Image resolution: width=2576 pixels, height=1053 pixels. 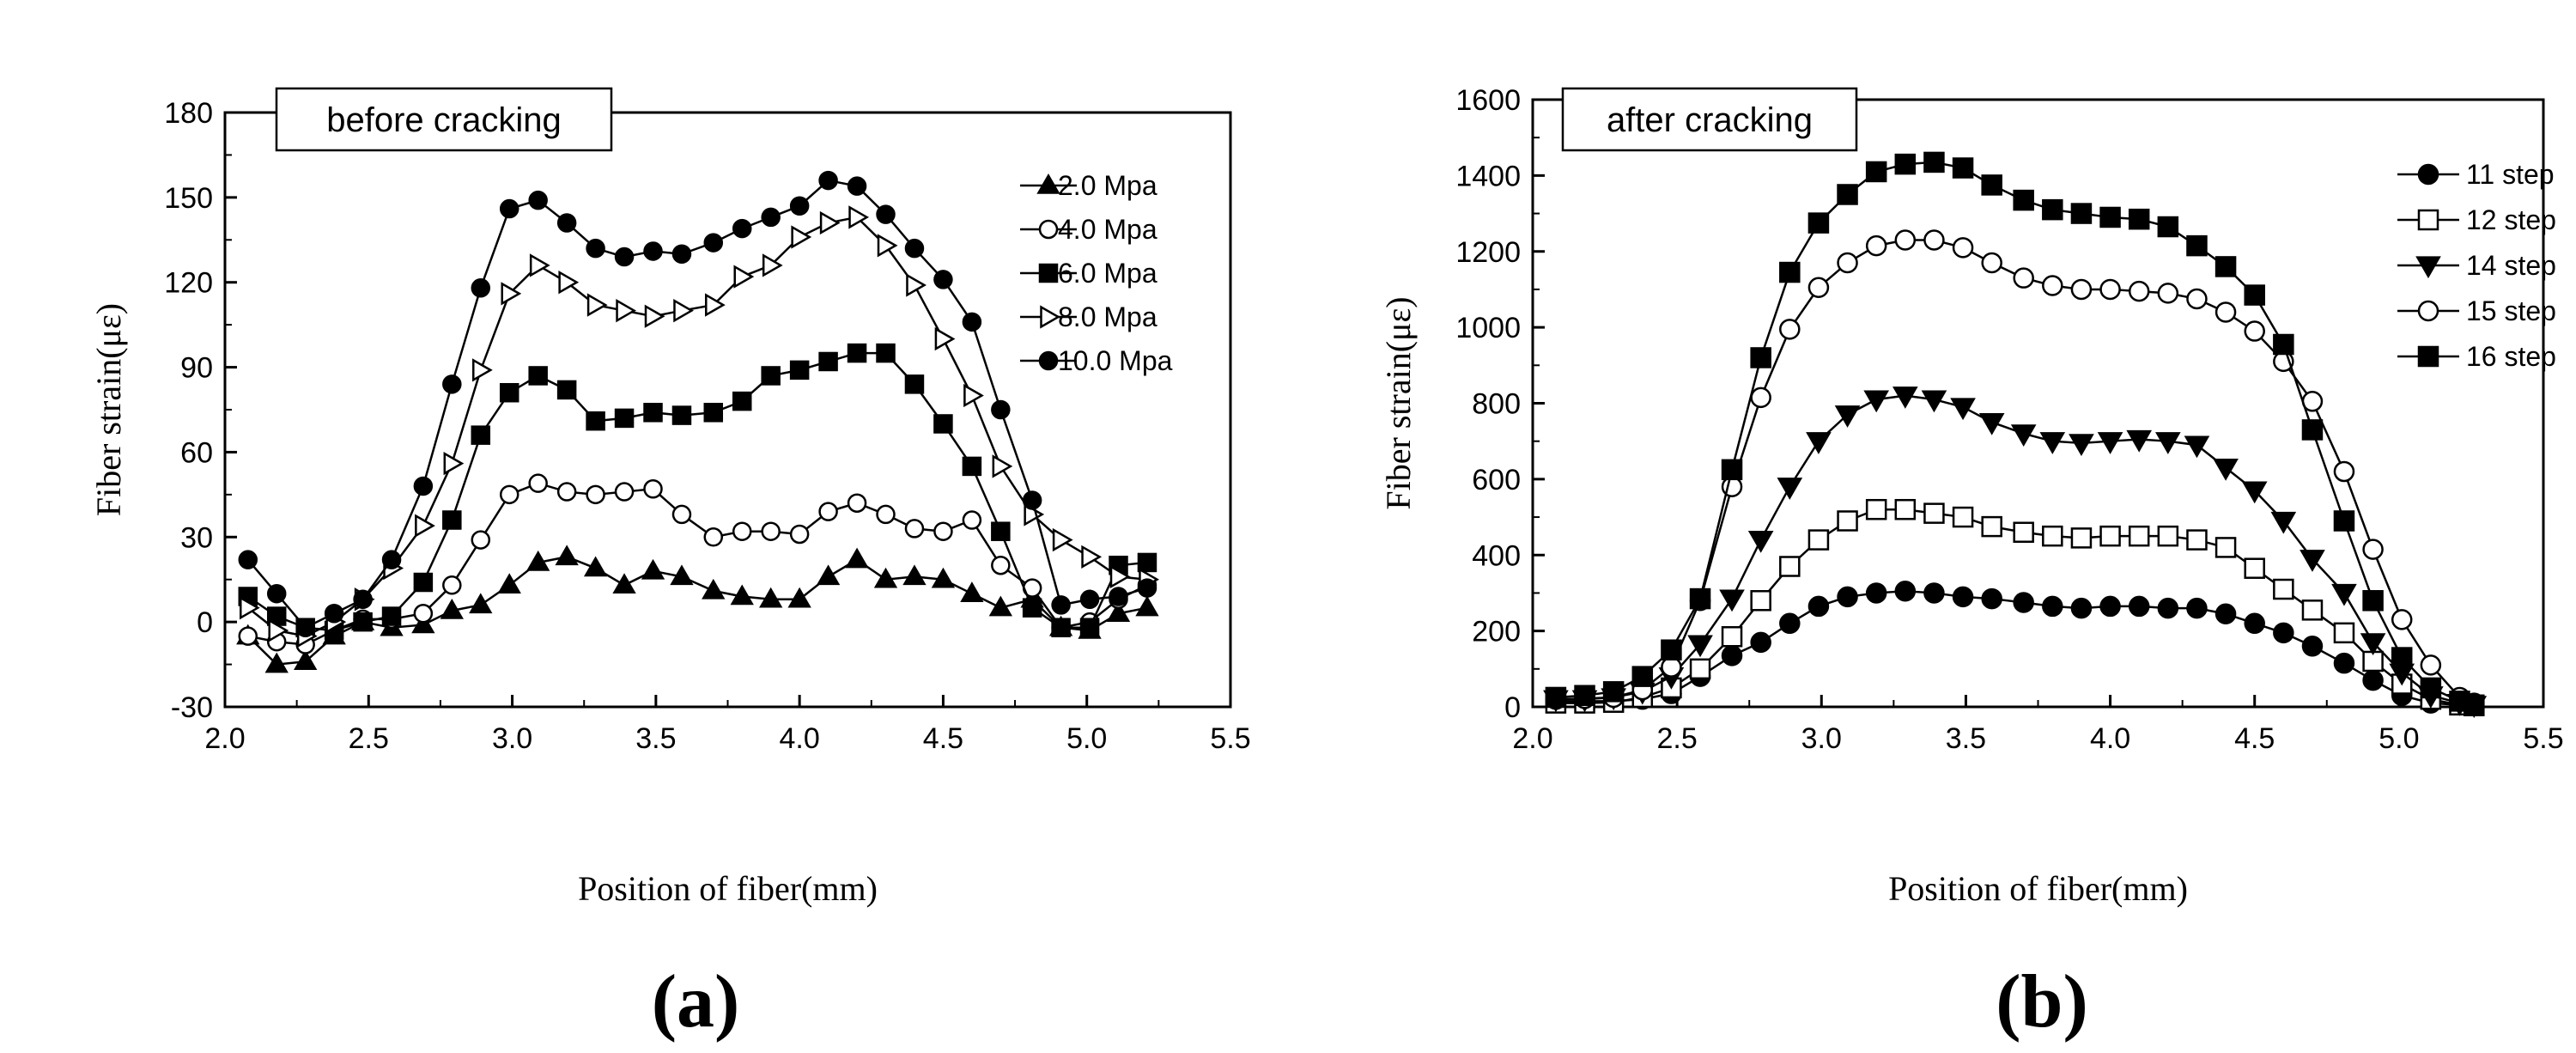 I want to click on series-line, so click(x=697, y=404).